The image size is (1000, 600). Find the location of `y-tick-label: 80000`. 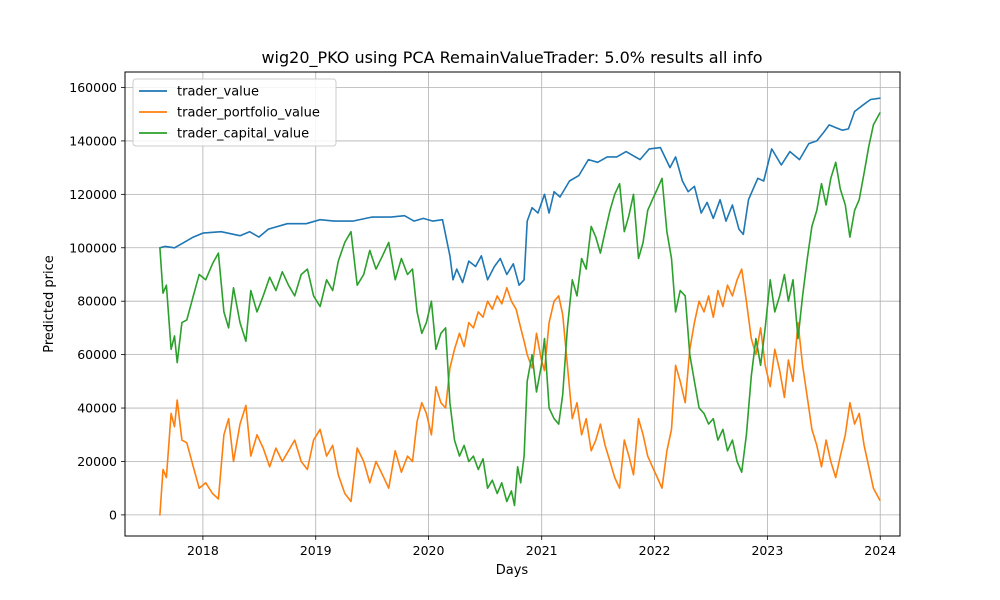

y-tick-label: 80000 is located at coordinates (97, 301).